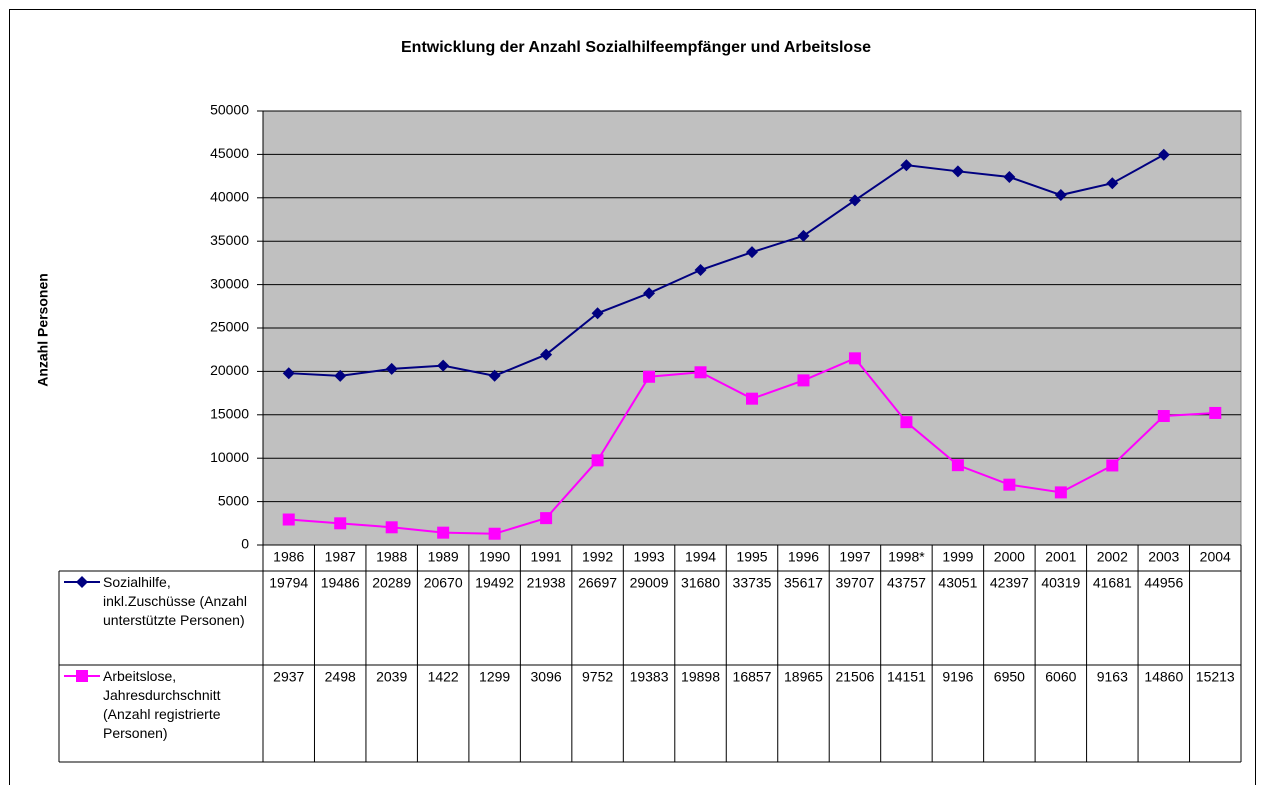  Describe the element at coordinates (597, 583) in the screenshot. I see `table-value: 26697` at that location.